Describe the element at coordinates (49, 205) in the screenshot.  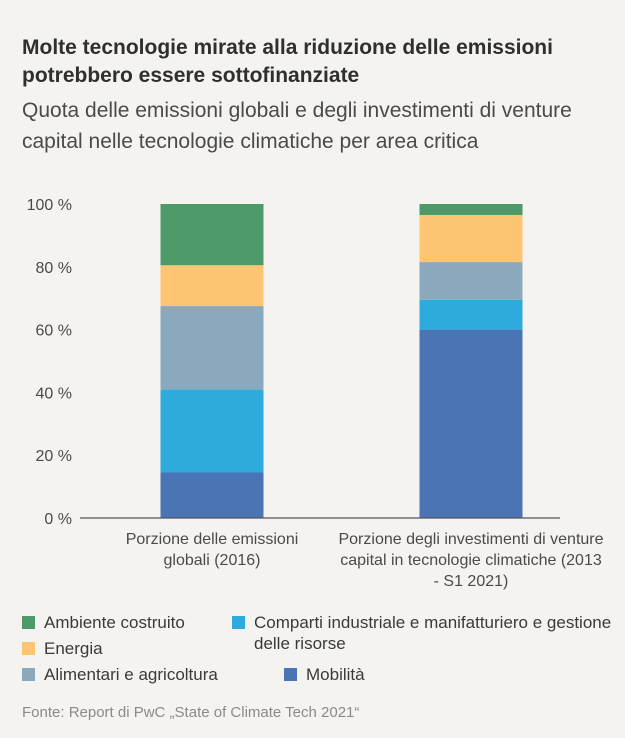
I see `y-tick-label: 100 %` at that location.